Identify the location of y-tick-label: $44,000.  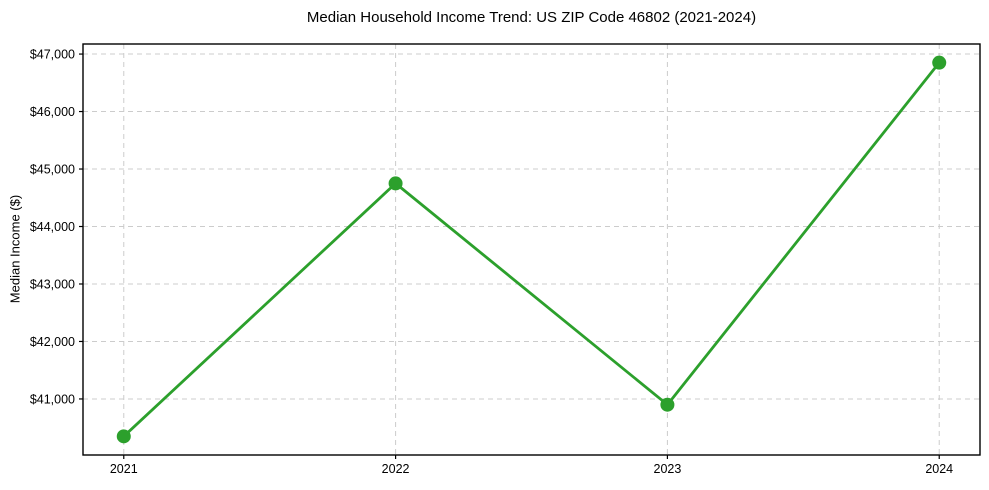
(52, 227).